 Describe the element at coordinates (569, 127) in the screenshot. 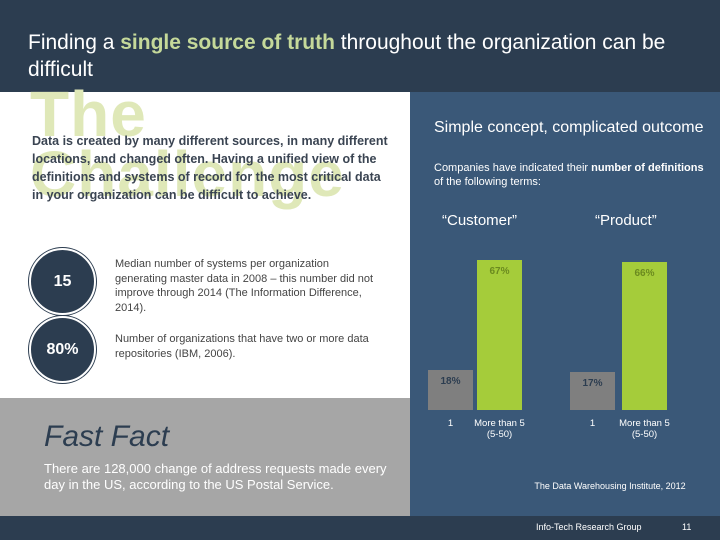

I see `right-panel-heading: Simple concept, complicated outcome` at that location.